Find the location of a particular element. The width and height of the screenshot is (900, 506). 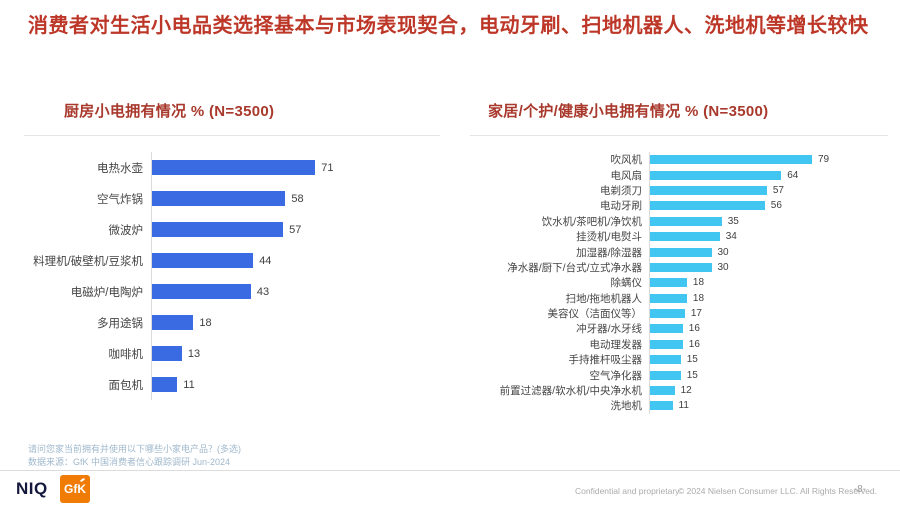

gfk-logo-label: GfK is located at coordinates (75, 489).